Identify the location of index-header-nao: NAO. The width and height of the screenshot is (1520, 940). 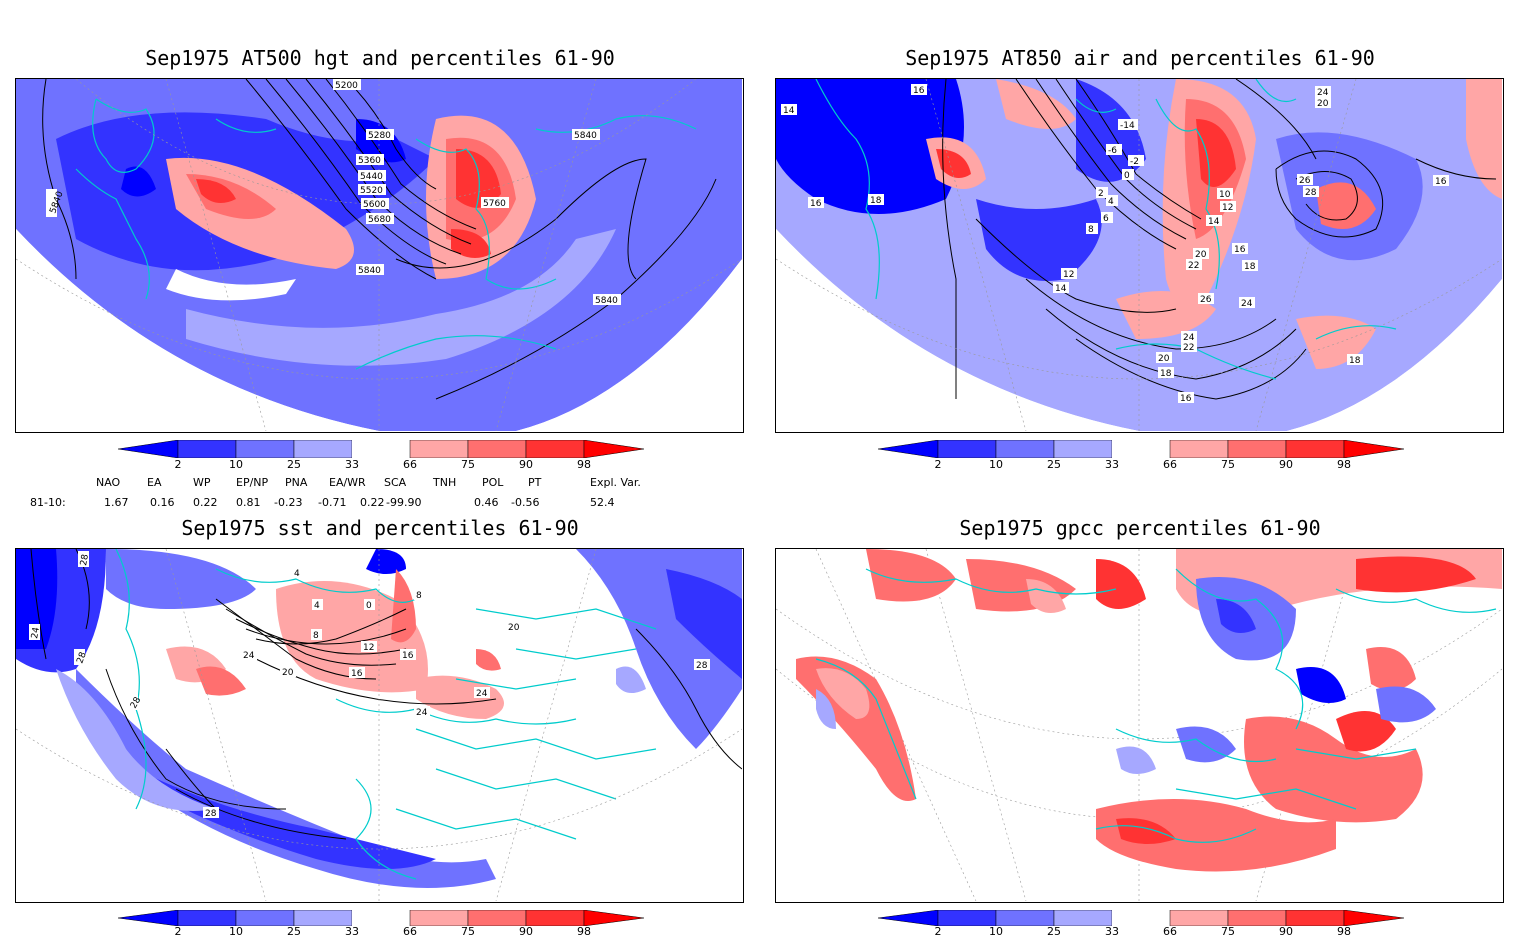
(108, 482).